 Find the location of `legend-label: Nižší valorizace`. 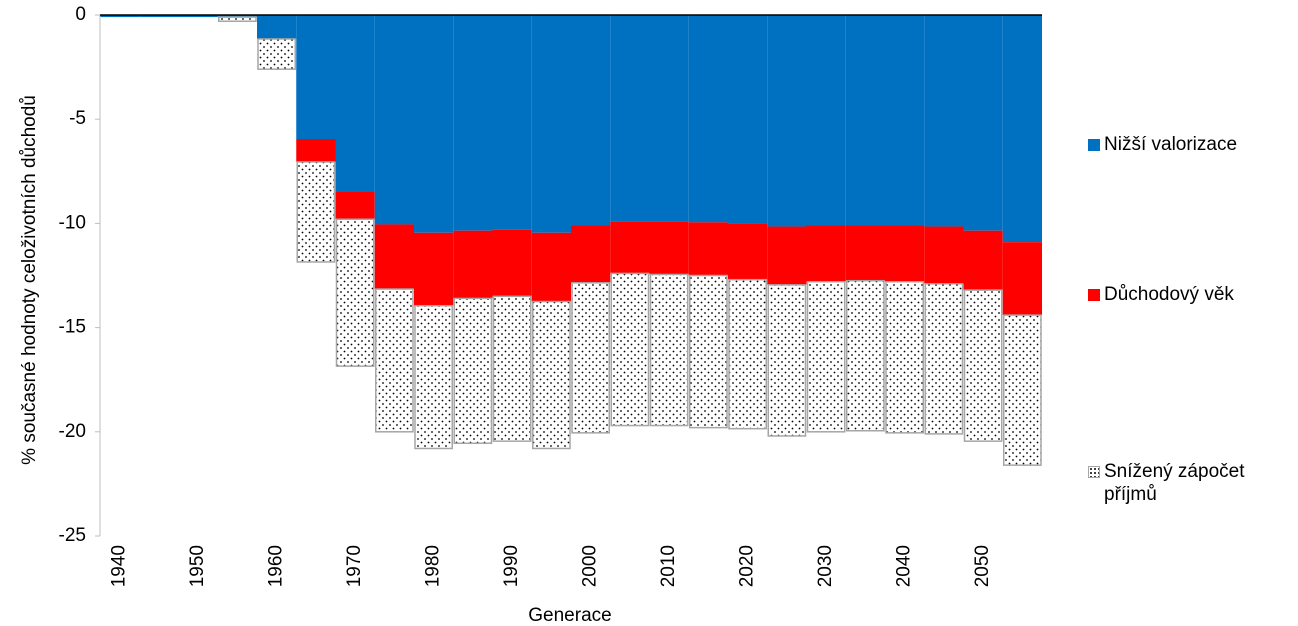

legend-label: Nižší valorizace is located at coordinates (1171, 144).